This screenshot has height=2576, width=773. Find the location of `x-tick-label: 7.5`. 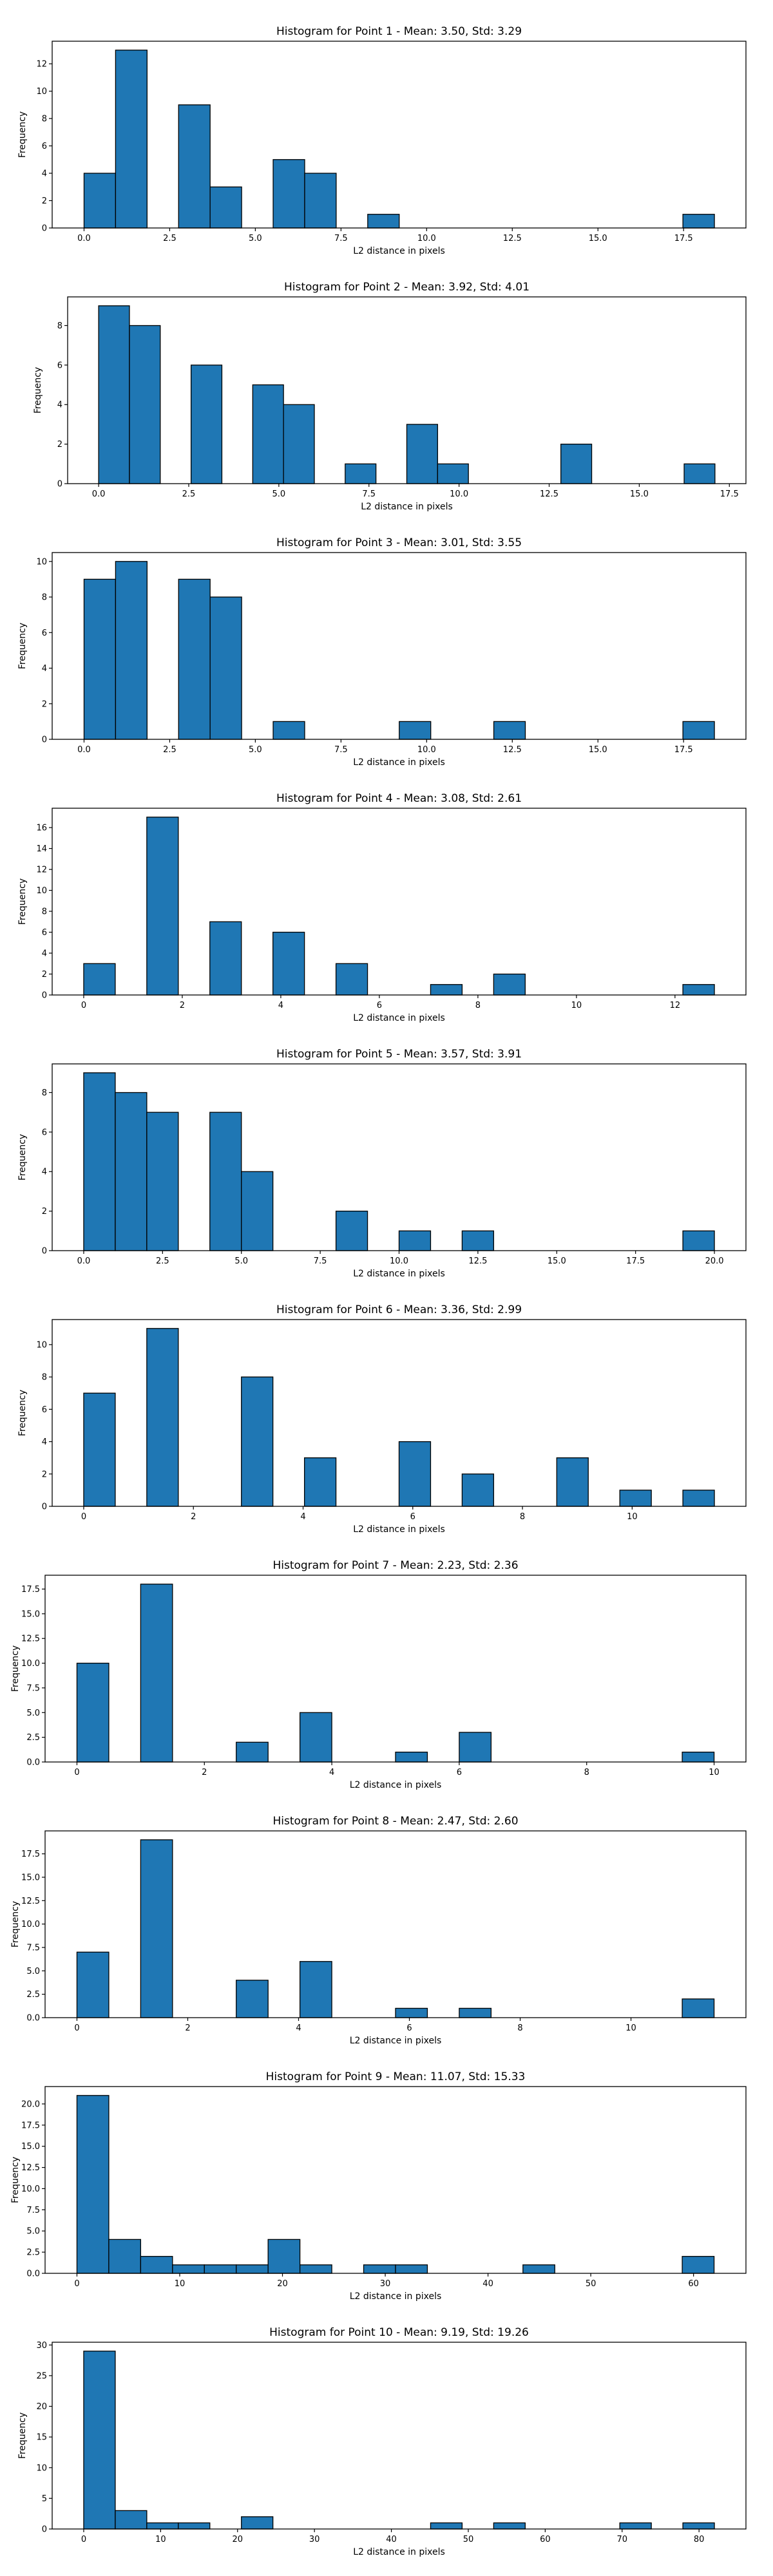

x-tick-label: 7.5 is located at coordinates (320, 1261).